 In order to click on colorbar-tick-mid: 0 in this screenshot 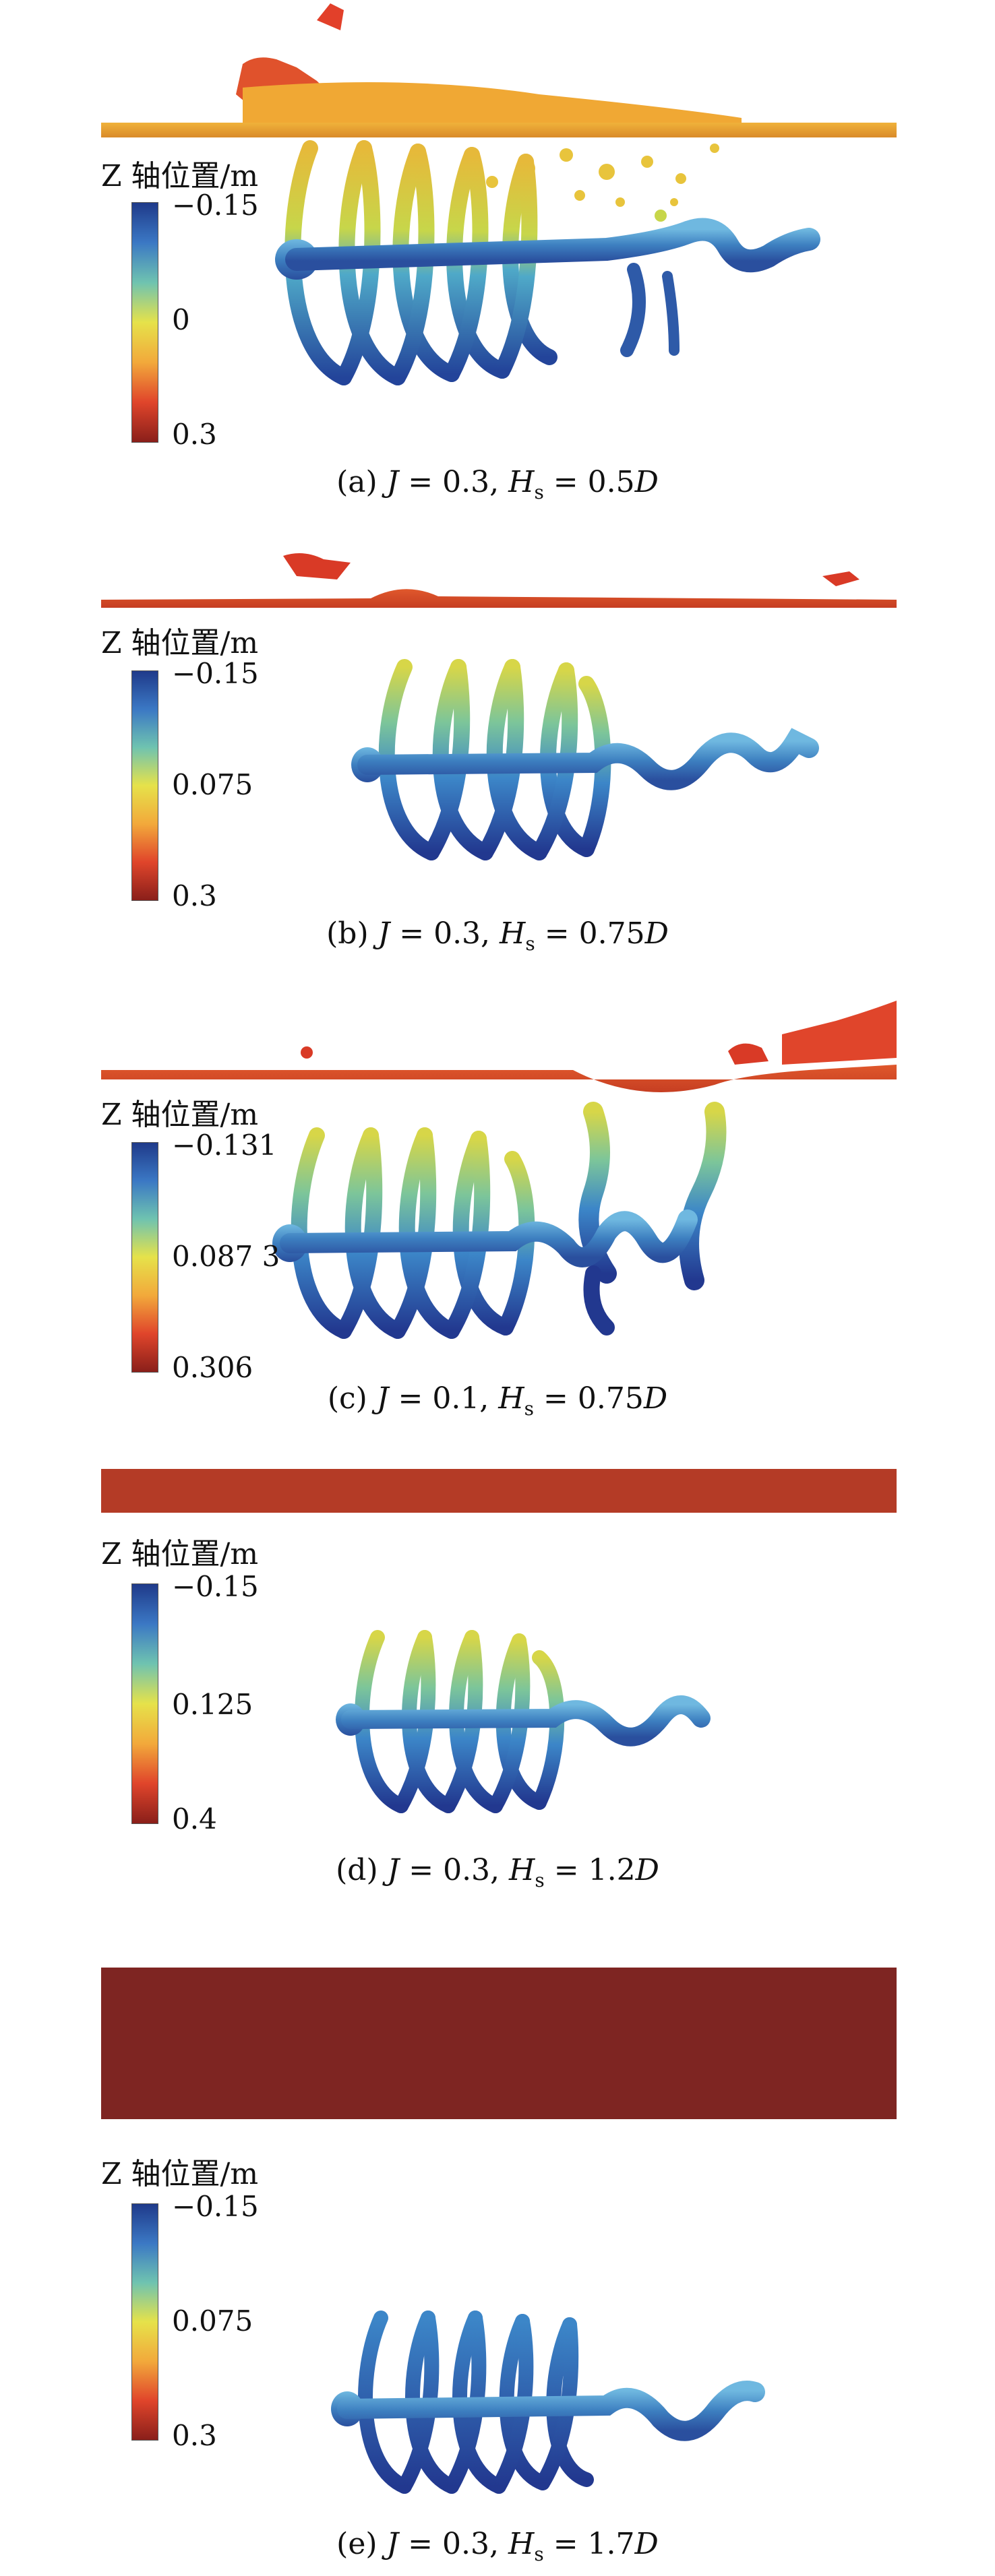, I will do `click(181, 319)`.